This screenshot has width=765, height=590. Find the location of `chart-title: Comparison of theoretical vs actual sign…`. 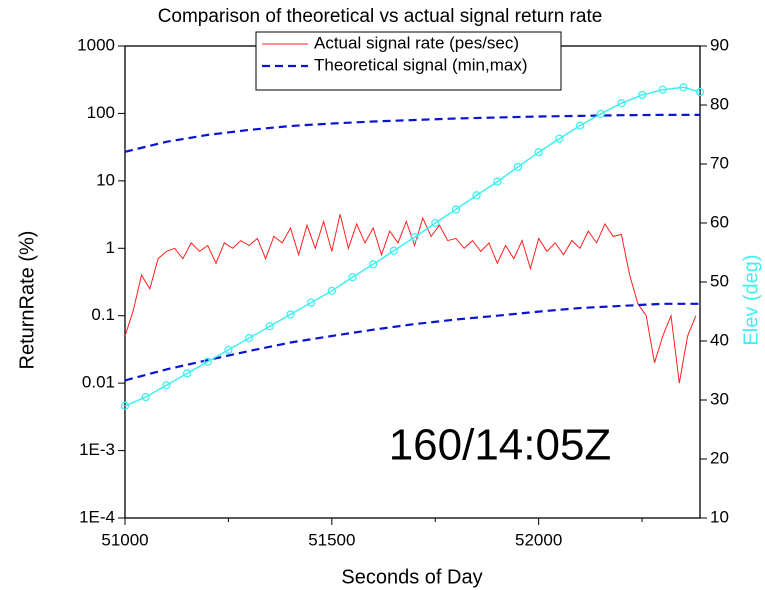

chart-title: Comparison of theoretical vs actual sign… is located at coordinates (380, 16).